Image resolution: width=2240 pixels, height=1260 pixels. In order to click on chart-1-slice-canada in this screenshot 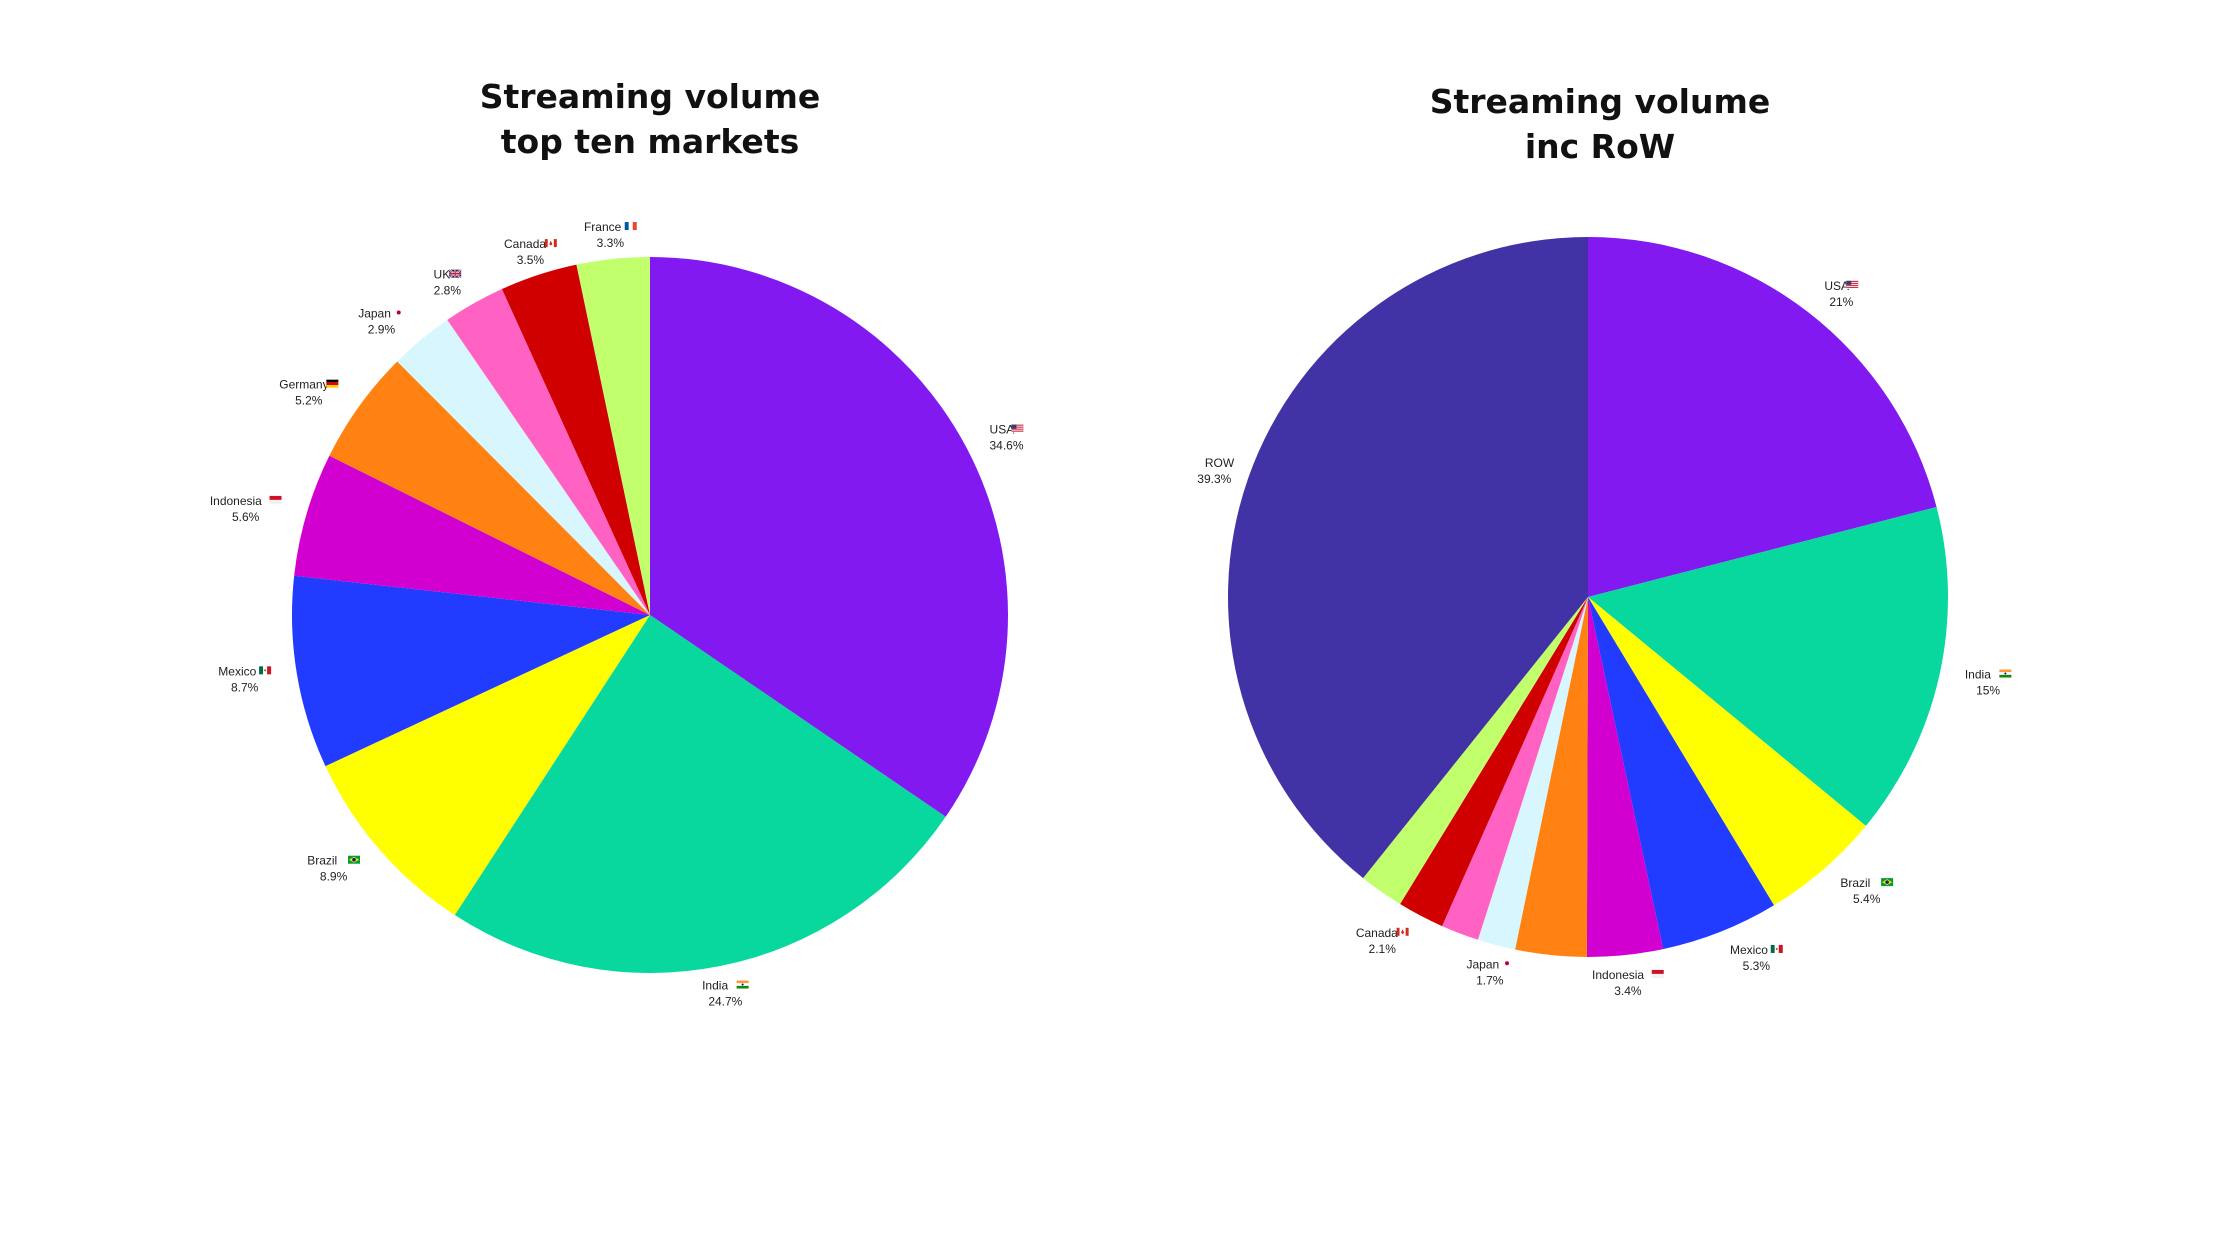, I will do `click(575, 439)`.